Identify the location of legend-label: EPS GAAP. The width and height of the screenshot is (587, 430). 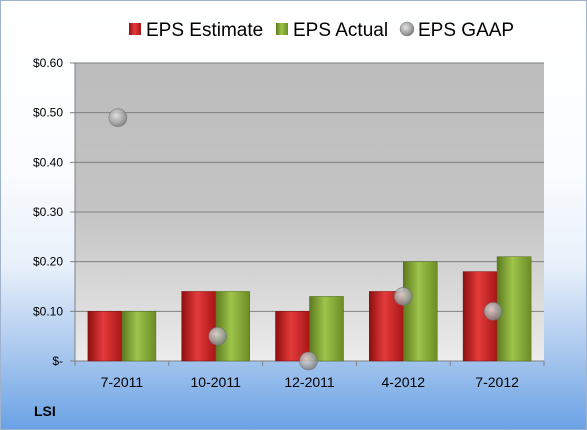
(466, 30).